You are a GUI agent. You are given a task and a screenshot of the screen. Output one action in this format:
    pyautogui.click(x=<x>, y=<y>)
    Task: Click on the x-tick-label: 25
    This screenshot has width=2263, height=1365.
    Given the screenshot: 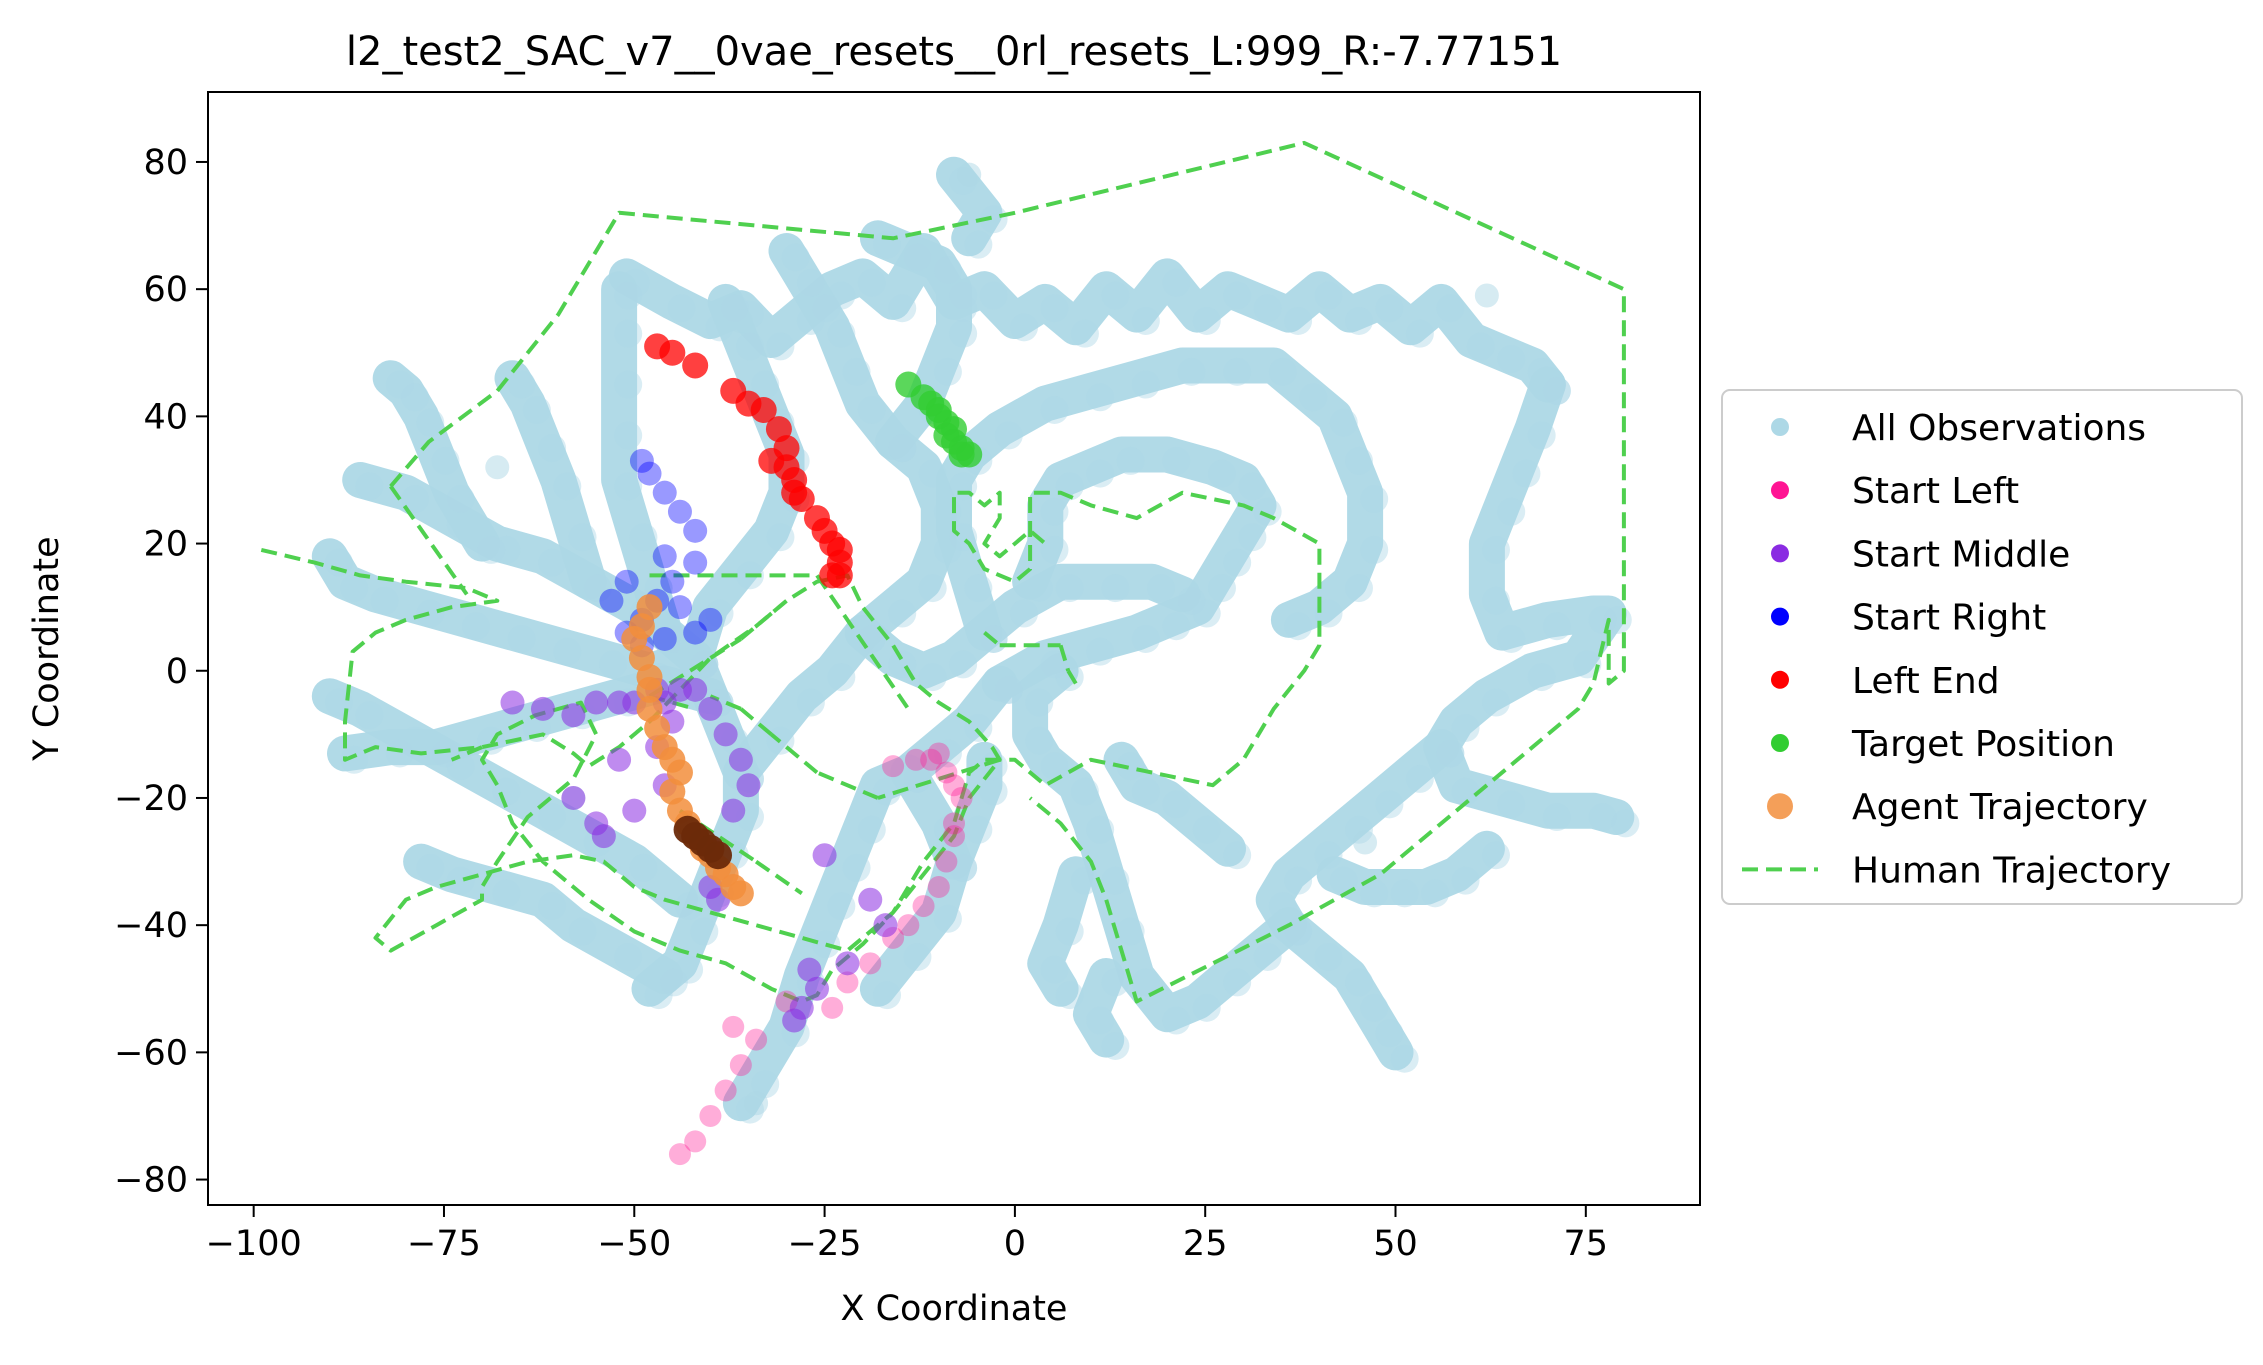 What is the action you would take?
    pyautogui.click(x=1205, y=1244)
    